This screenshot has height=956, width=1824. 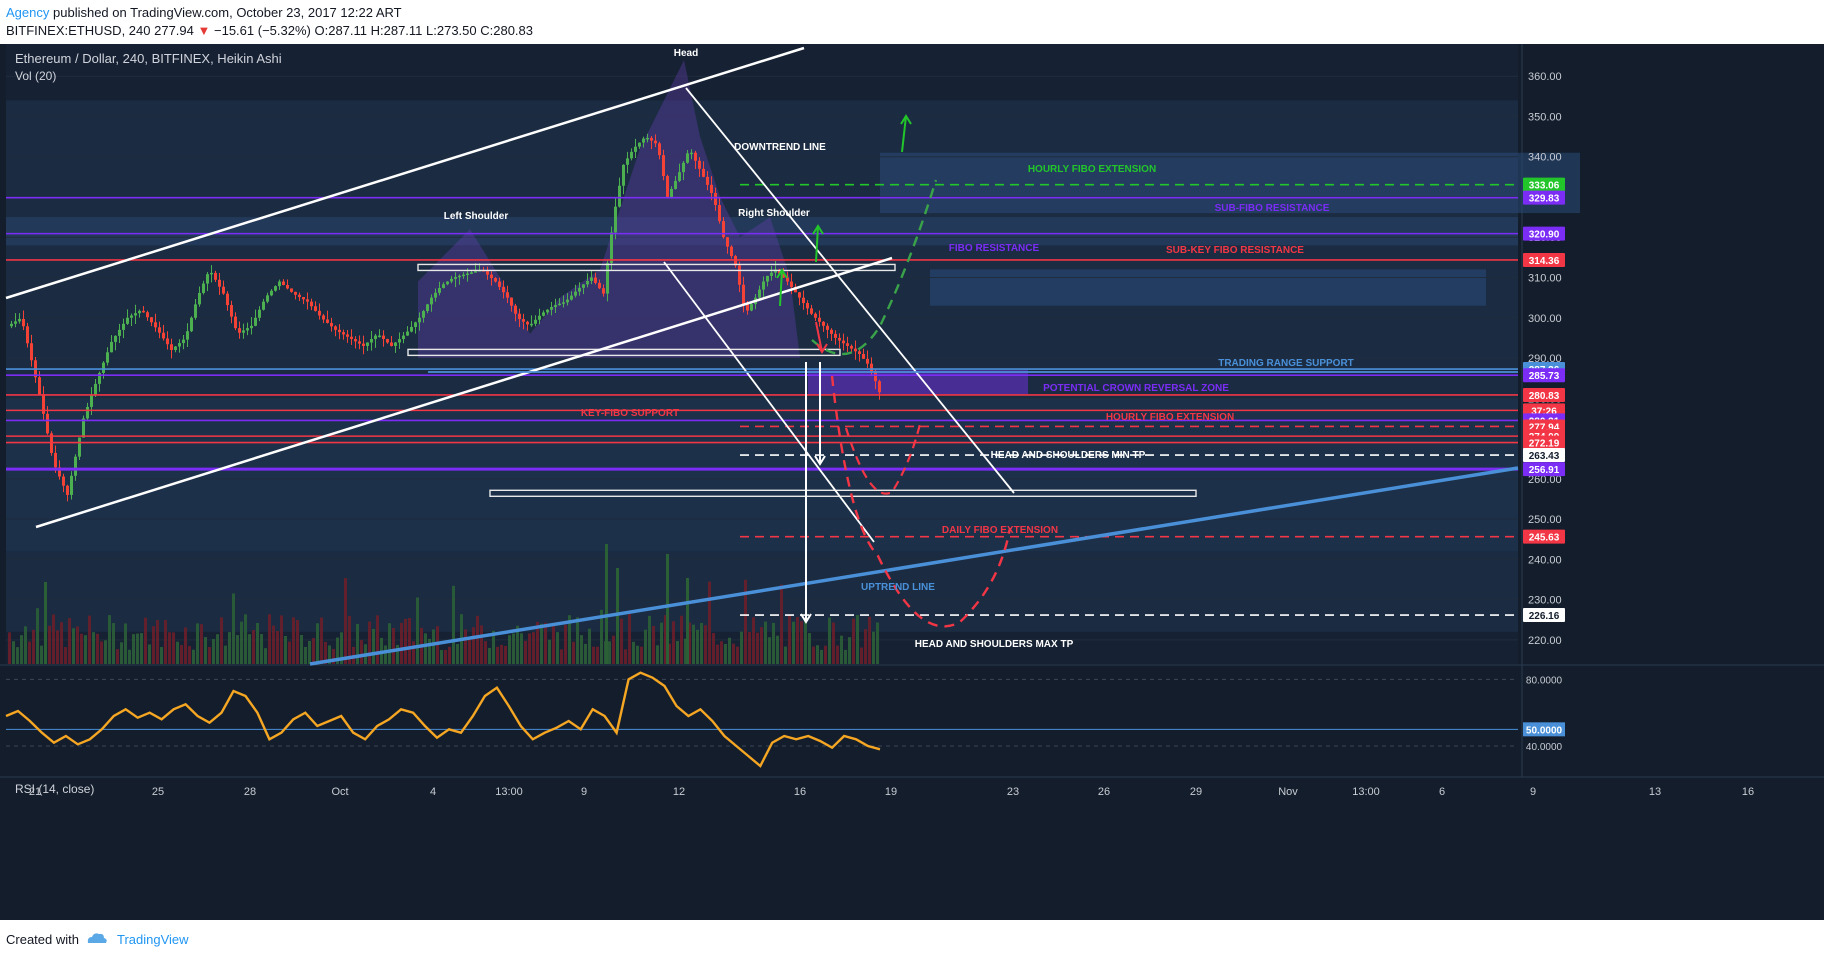 I want to click on projection-red-curve, so click(x=921, y=501).